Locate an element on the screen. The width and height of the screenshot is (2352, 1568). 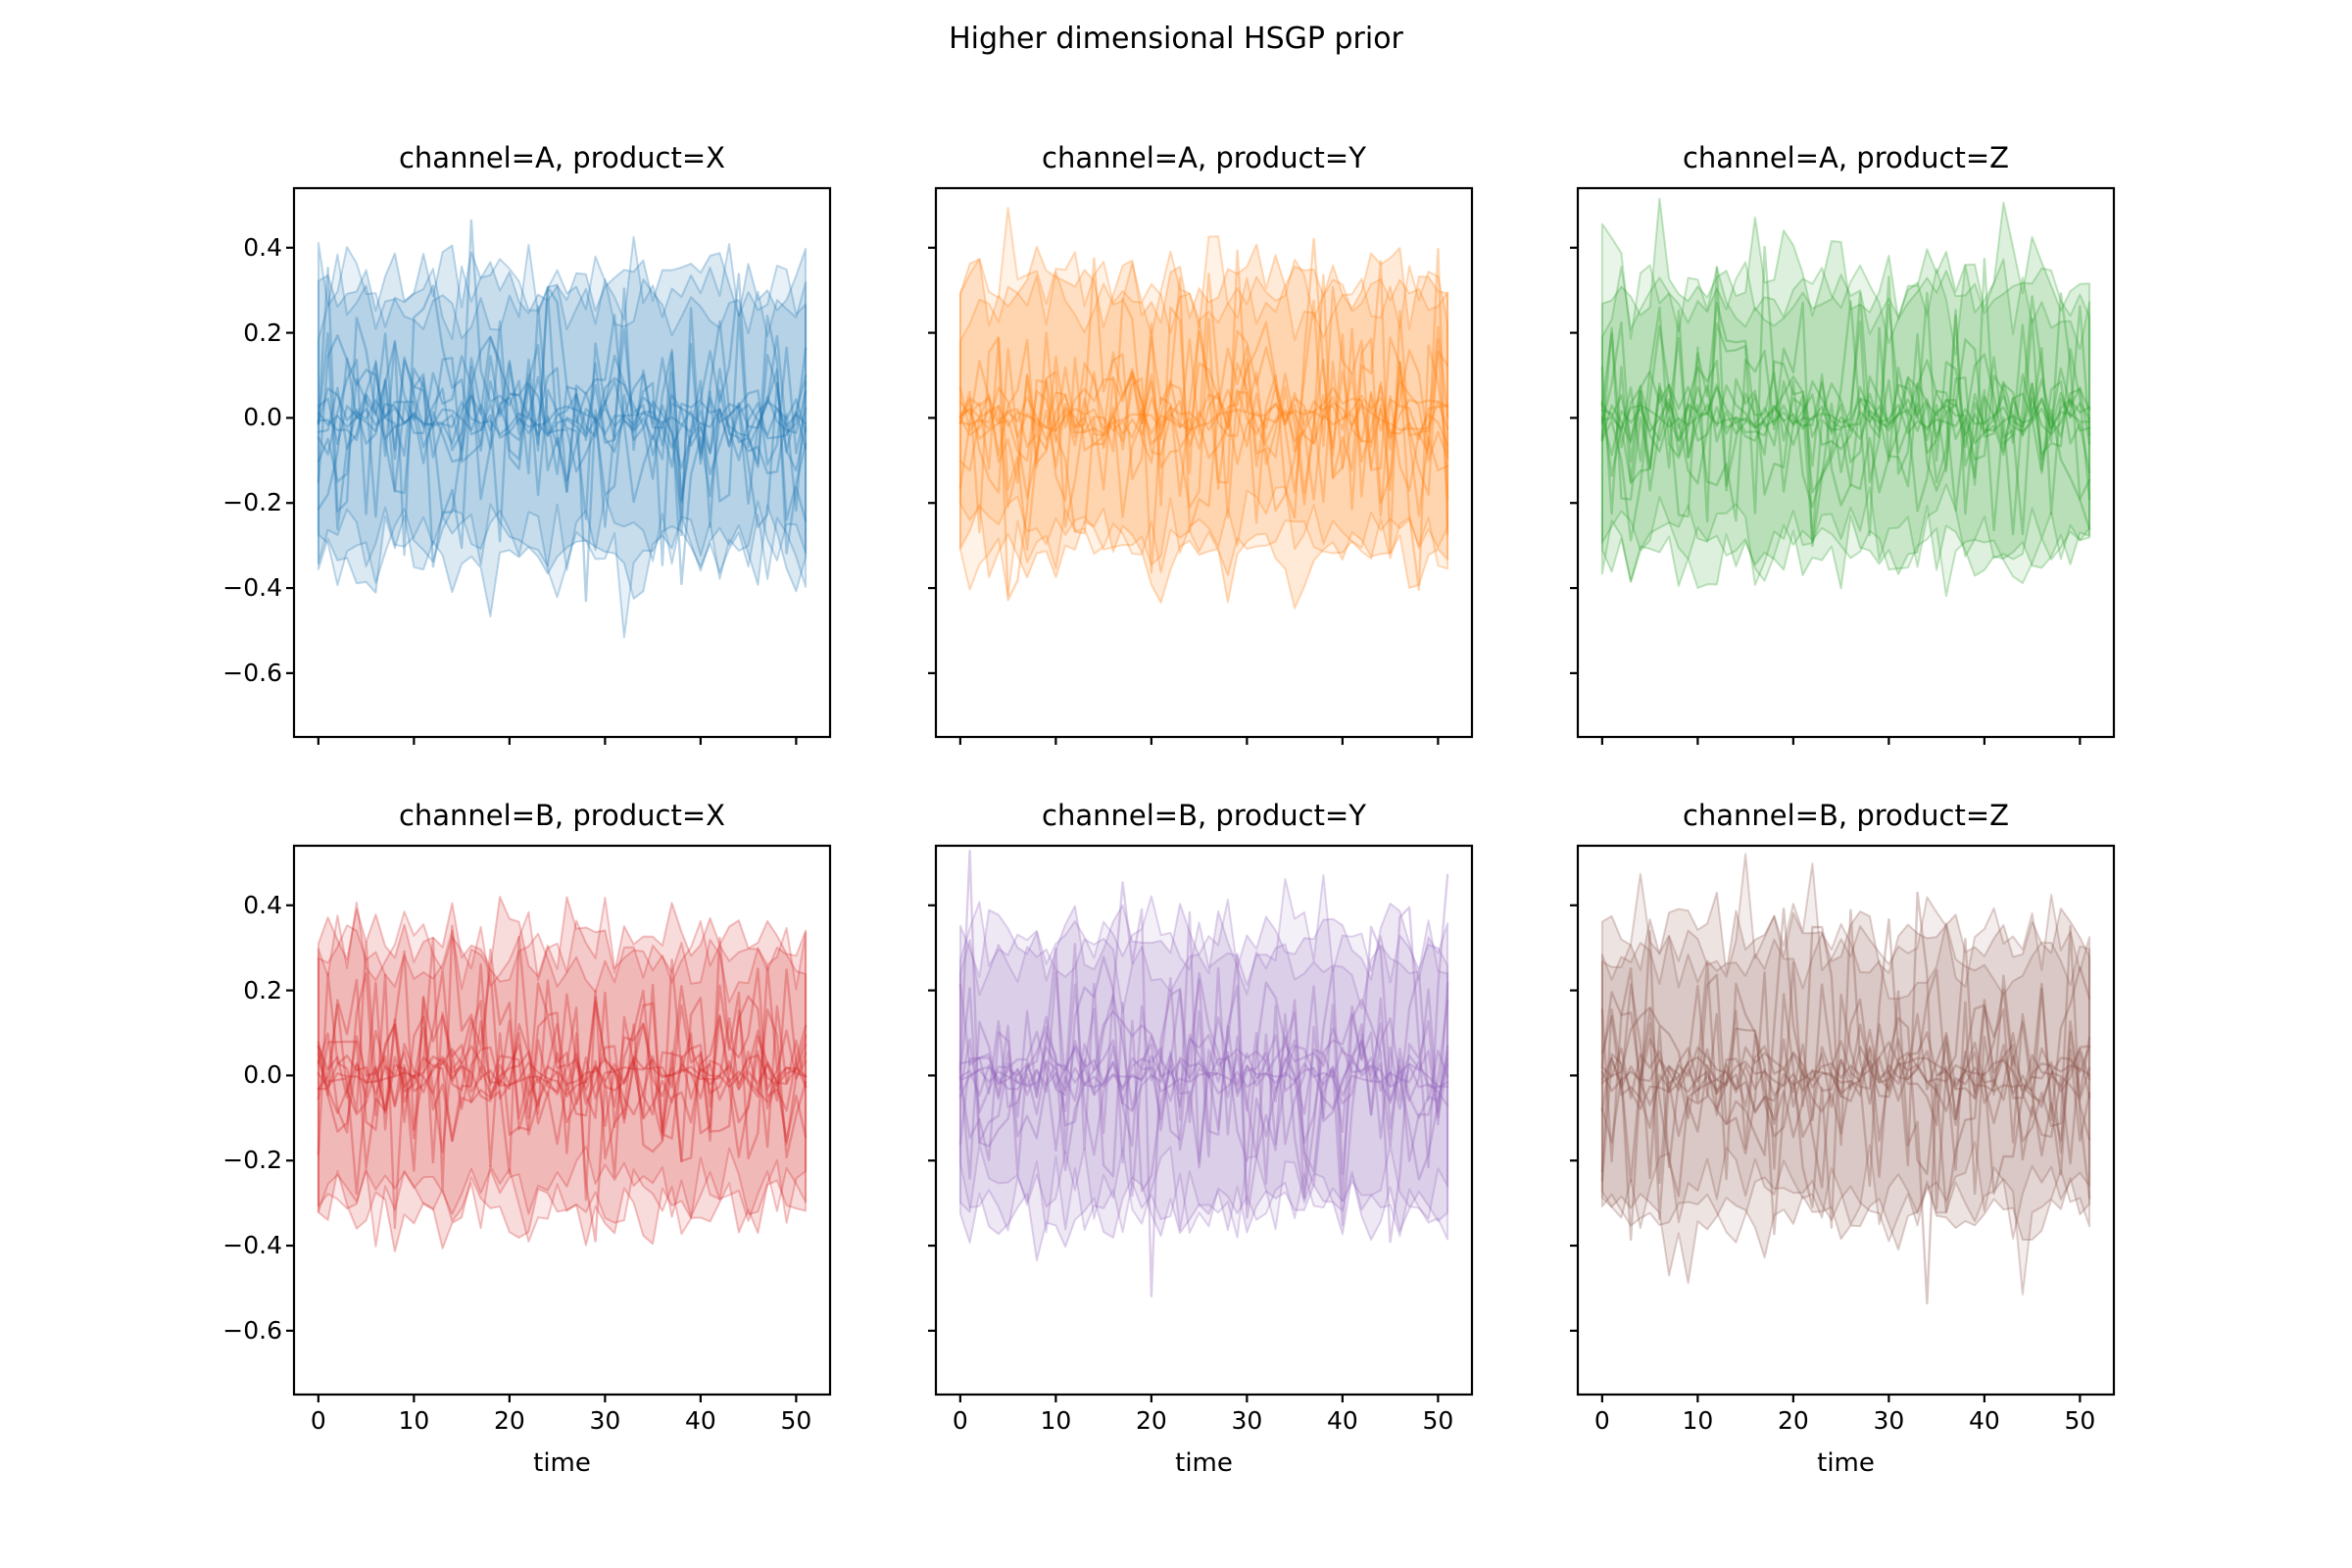
figure-suptitle: Higher dimensional HSGP prior is located at coordinates (1176, 39).